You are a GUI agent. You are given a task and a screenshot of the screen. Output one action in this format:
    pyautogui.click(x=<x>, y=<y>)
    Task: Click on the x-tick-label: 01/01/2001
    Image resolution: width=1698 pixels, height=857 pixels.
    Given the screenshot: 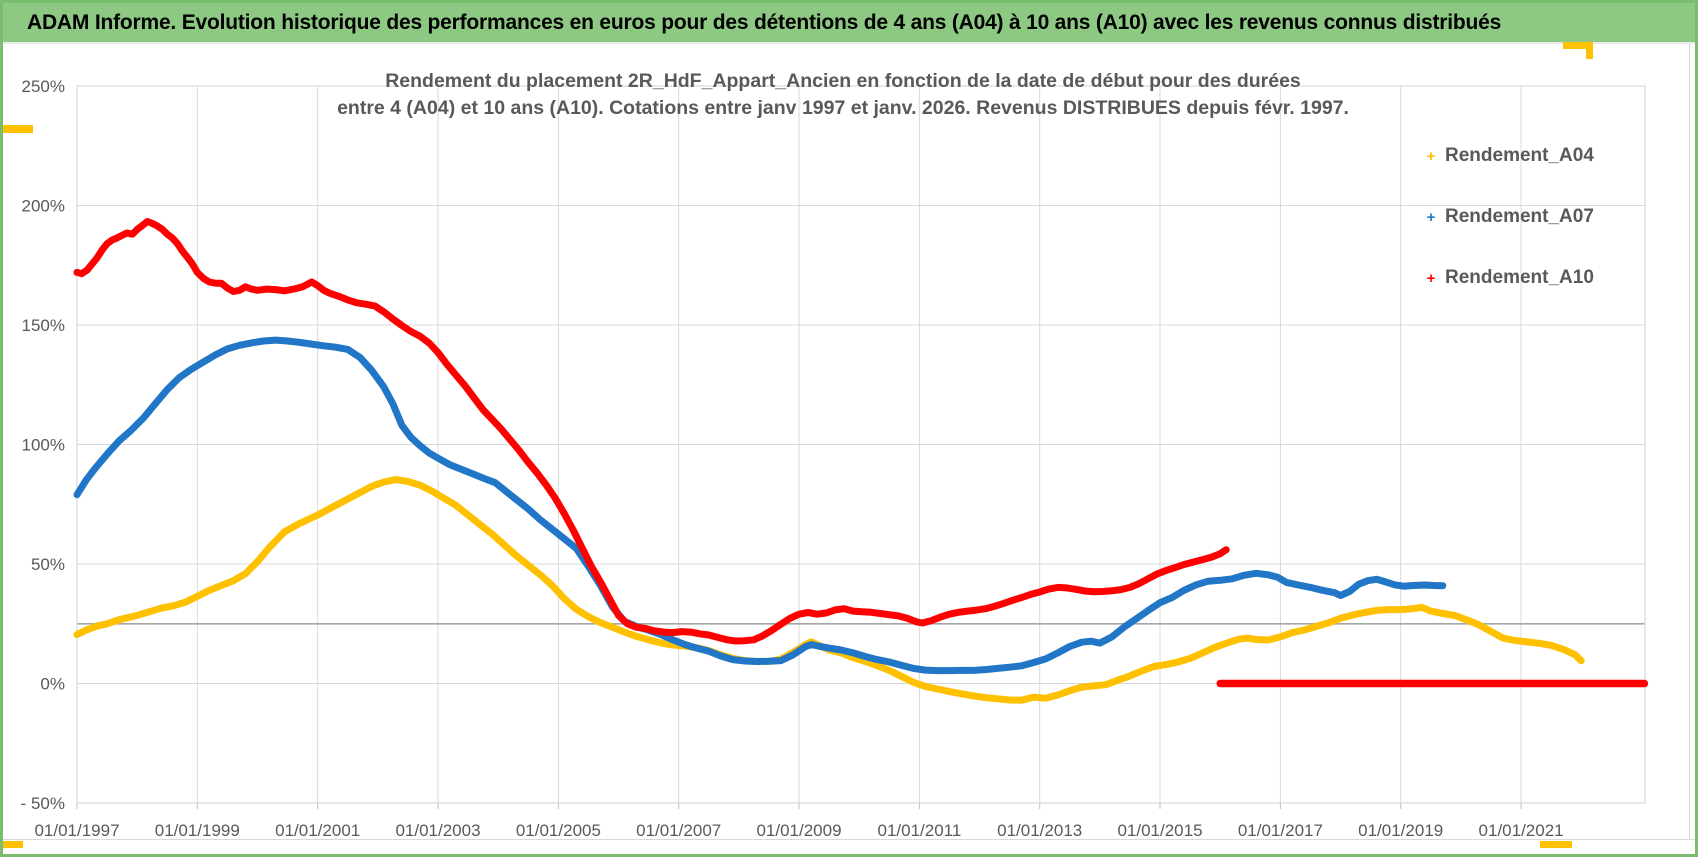 What is the action you would take?
    pyautogui.click(x=317, y=830)
    